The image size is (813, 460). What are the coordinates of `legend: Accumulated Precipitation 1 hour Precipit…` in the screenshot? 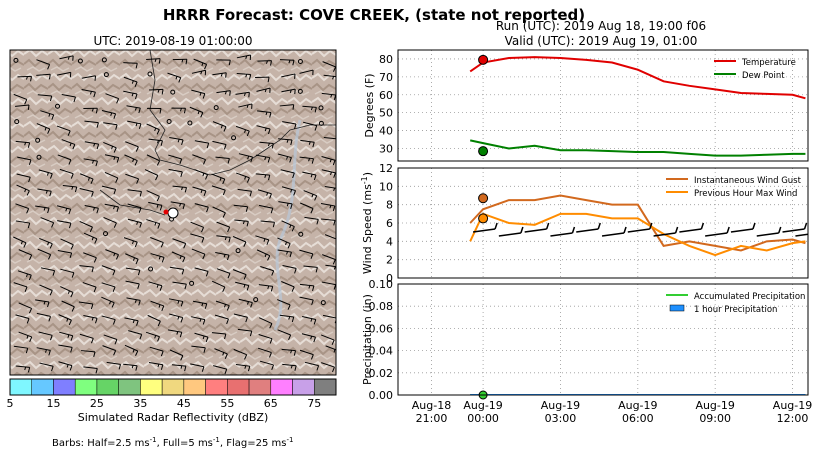 It's located at (735, 303).